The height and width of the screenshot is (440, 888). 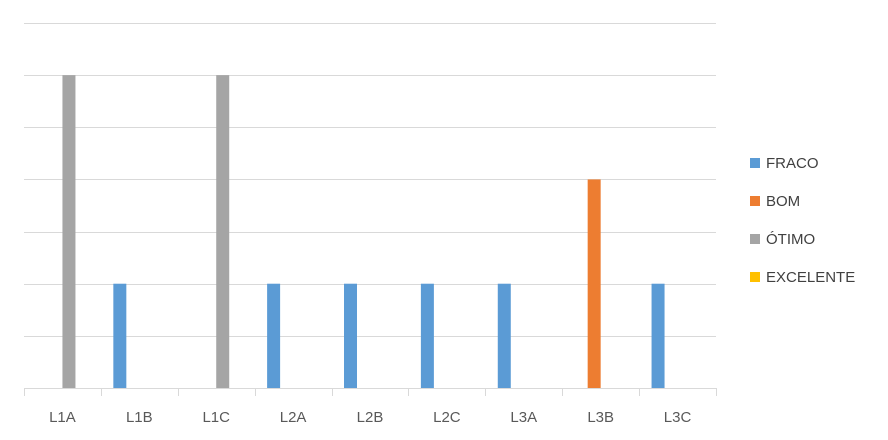 I want to click on bar-l1c-ótimo, so click(x=223, y=232).